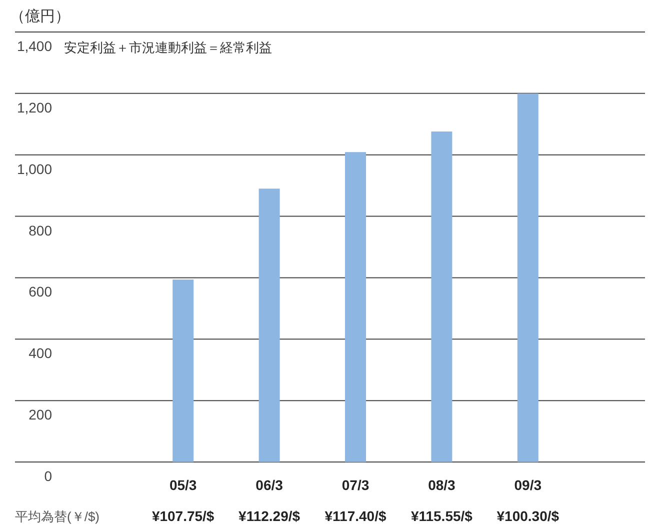 The image size is (659, 530). What do you see at coordinates (40, 353) in the screenshot?
I see `y-tick-label: 400` at bounding box center [40, 353].